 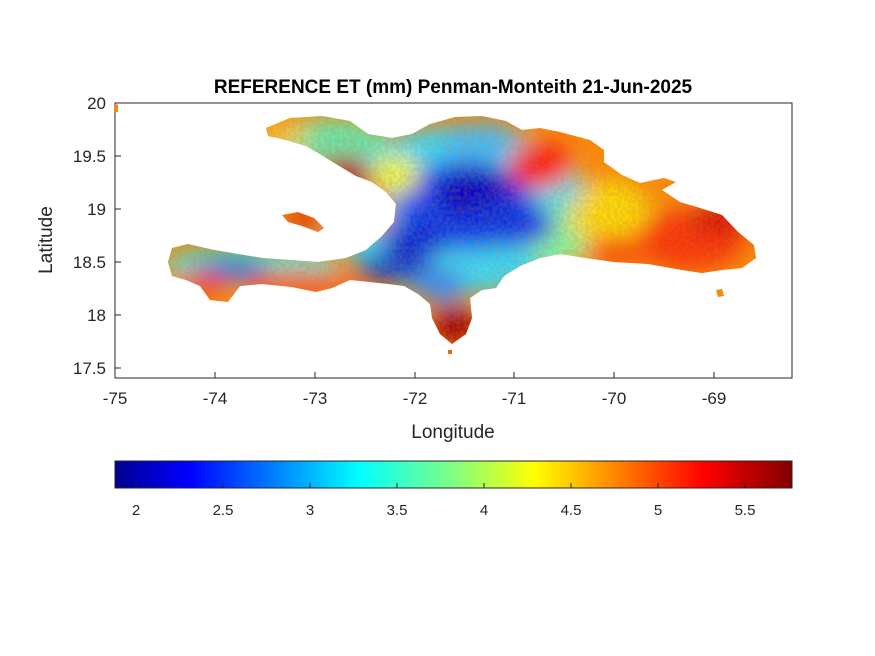 I want to click on colorbar-tick-label: 4.5, so click(x=571, y=510).